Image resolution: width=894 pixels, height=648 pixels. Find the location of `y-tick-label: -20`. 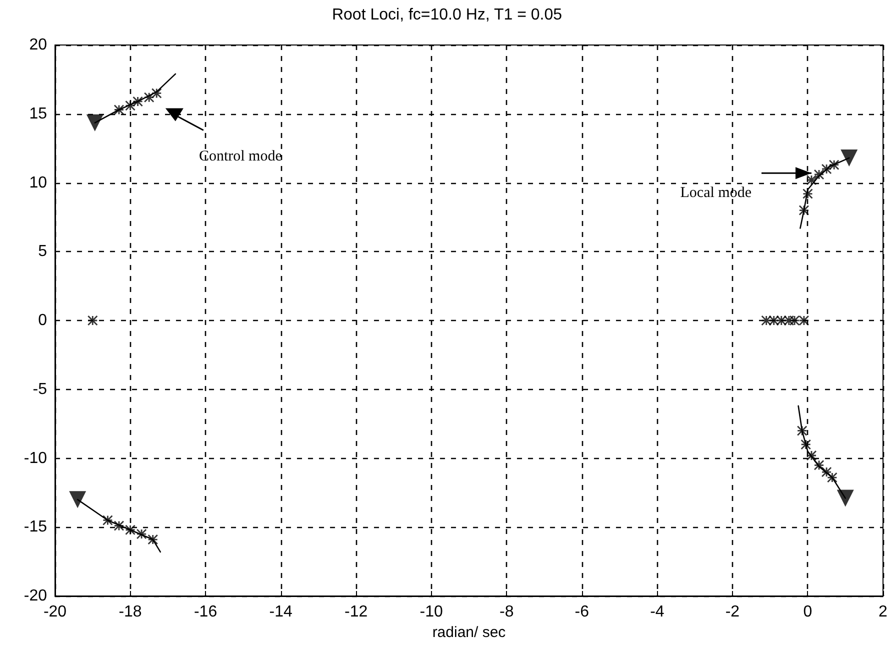

y-tick-label: -20 is located at coordinates (36, 596).